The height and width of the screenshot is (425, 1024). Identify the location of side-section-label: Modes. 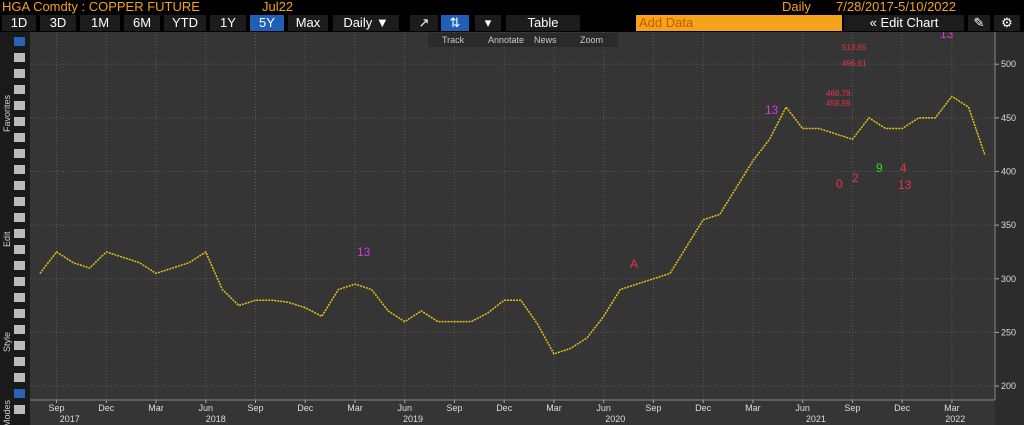
(7, 412).